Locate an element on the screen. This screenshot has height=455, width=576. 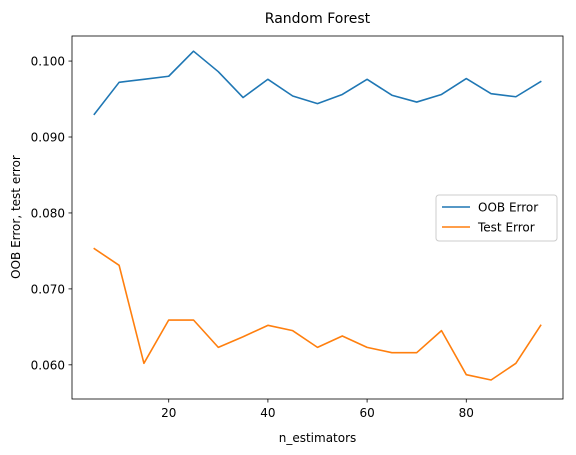
y-tick-label: 0.100 is located at coordinates (48, 62).